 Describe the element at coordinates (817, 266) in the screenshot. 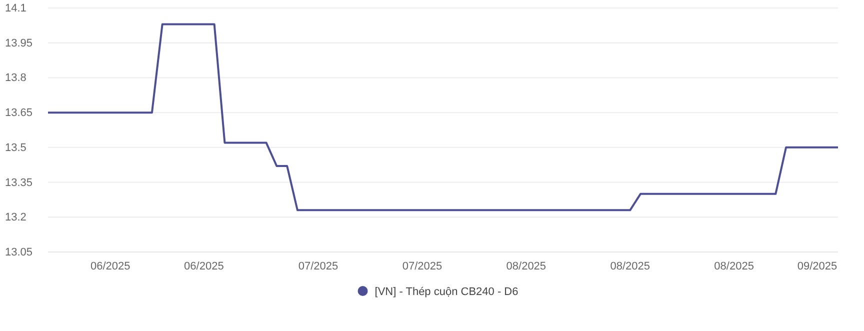

I see `x-tick-label: 09/2025` at that location.